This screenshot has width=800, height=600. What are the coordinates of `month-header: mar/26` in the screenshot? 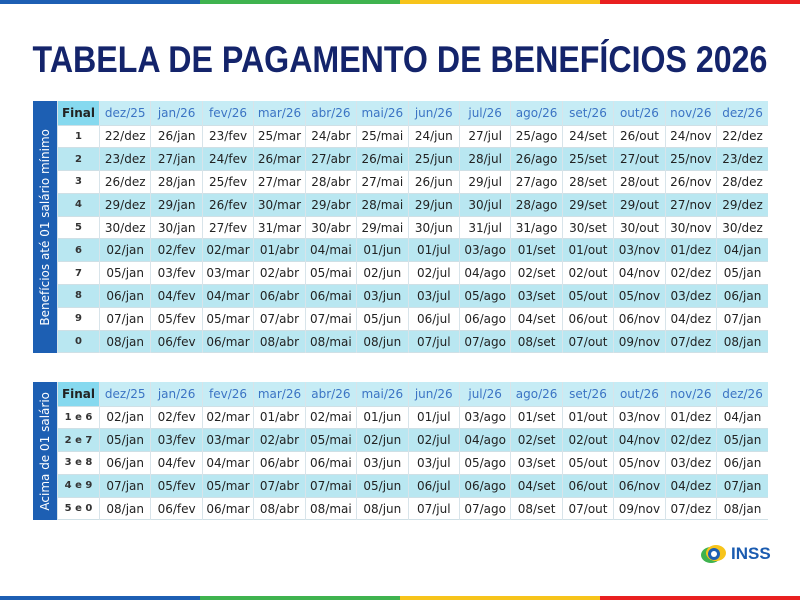 It's located at (279, 394).